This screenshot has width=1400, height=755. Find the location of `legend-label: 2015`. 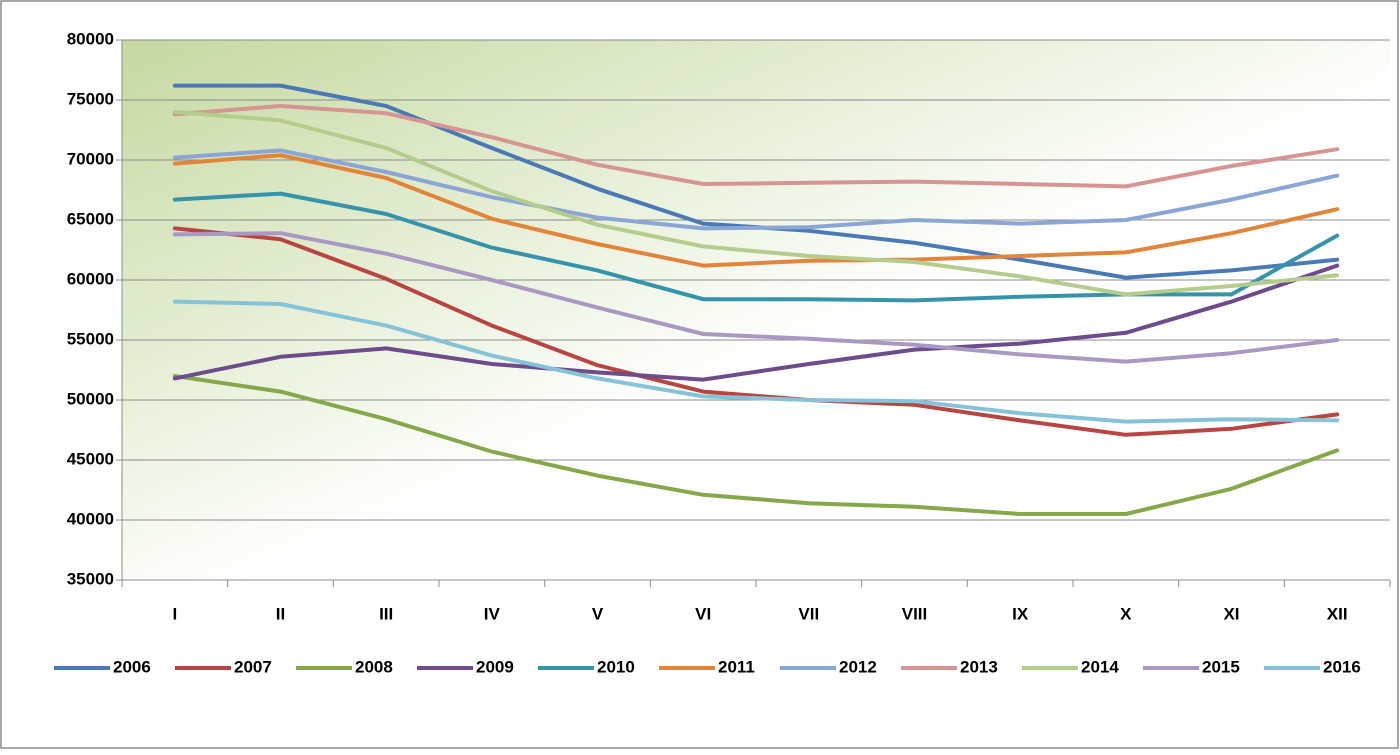

legend-label: 2015 is located at coordinates (1221, 666).